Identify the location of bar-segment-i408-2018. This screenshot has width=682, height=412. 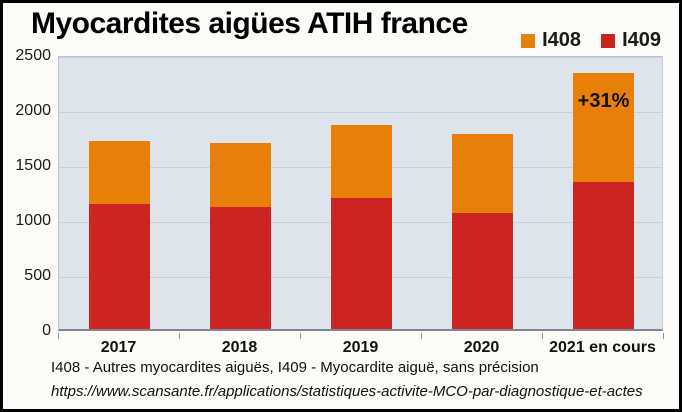
(240, 175).